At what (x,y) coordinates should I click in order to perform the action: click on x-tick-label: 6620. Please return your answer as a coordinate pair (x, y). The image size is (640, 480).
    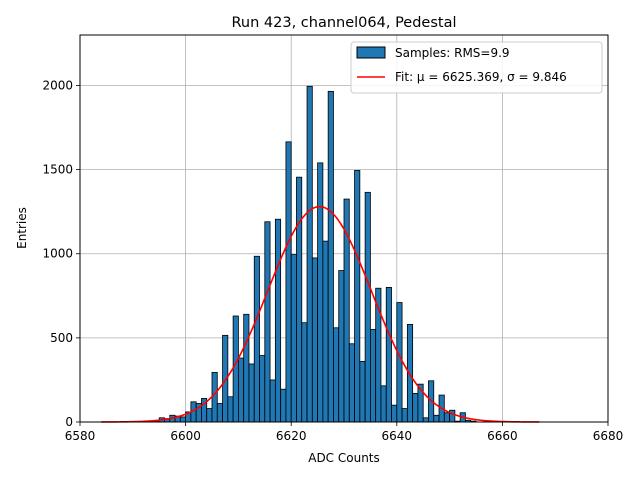
    Looking at the image, I should click on (291, 436).